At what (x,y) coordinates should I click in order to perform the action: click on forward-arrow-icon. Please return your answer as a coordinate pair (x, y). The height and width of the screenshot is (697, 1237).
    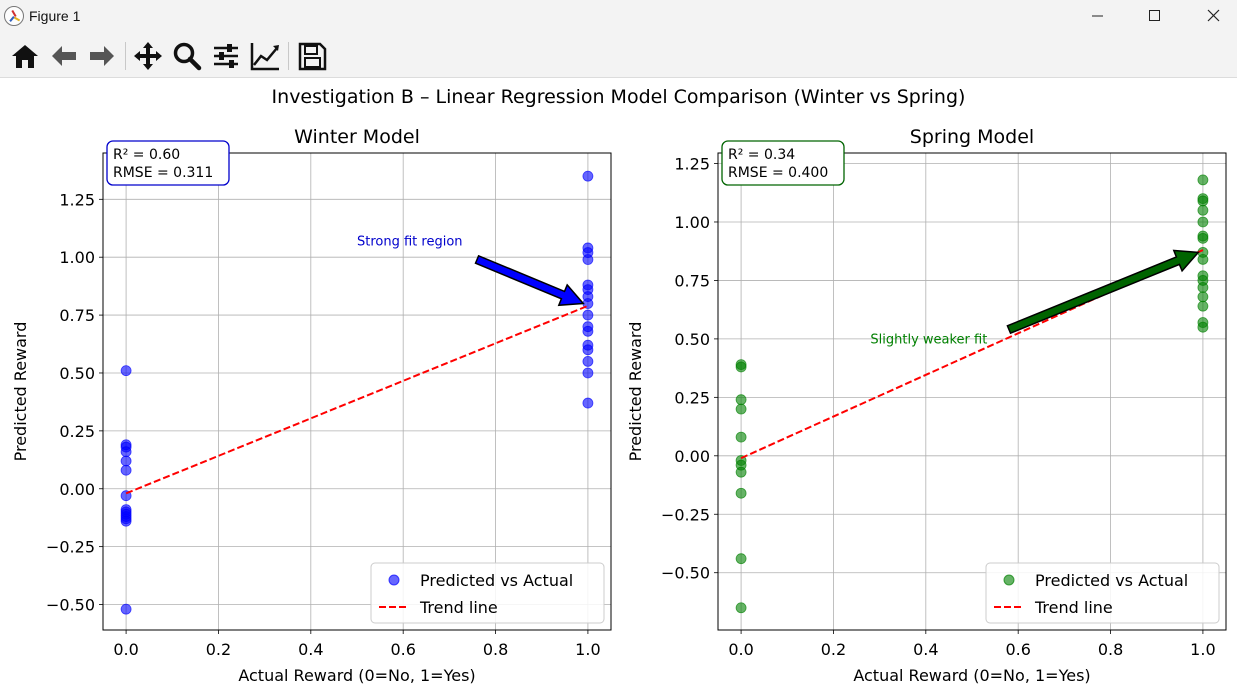
    Looking at the image, I should click on (102, 56).